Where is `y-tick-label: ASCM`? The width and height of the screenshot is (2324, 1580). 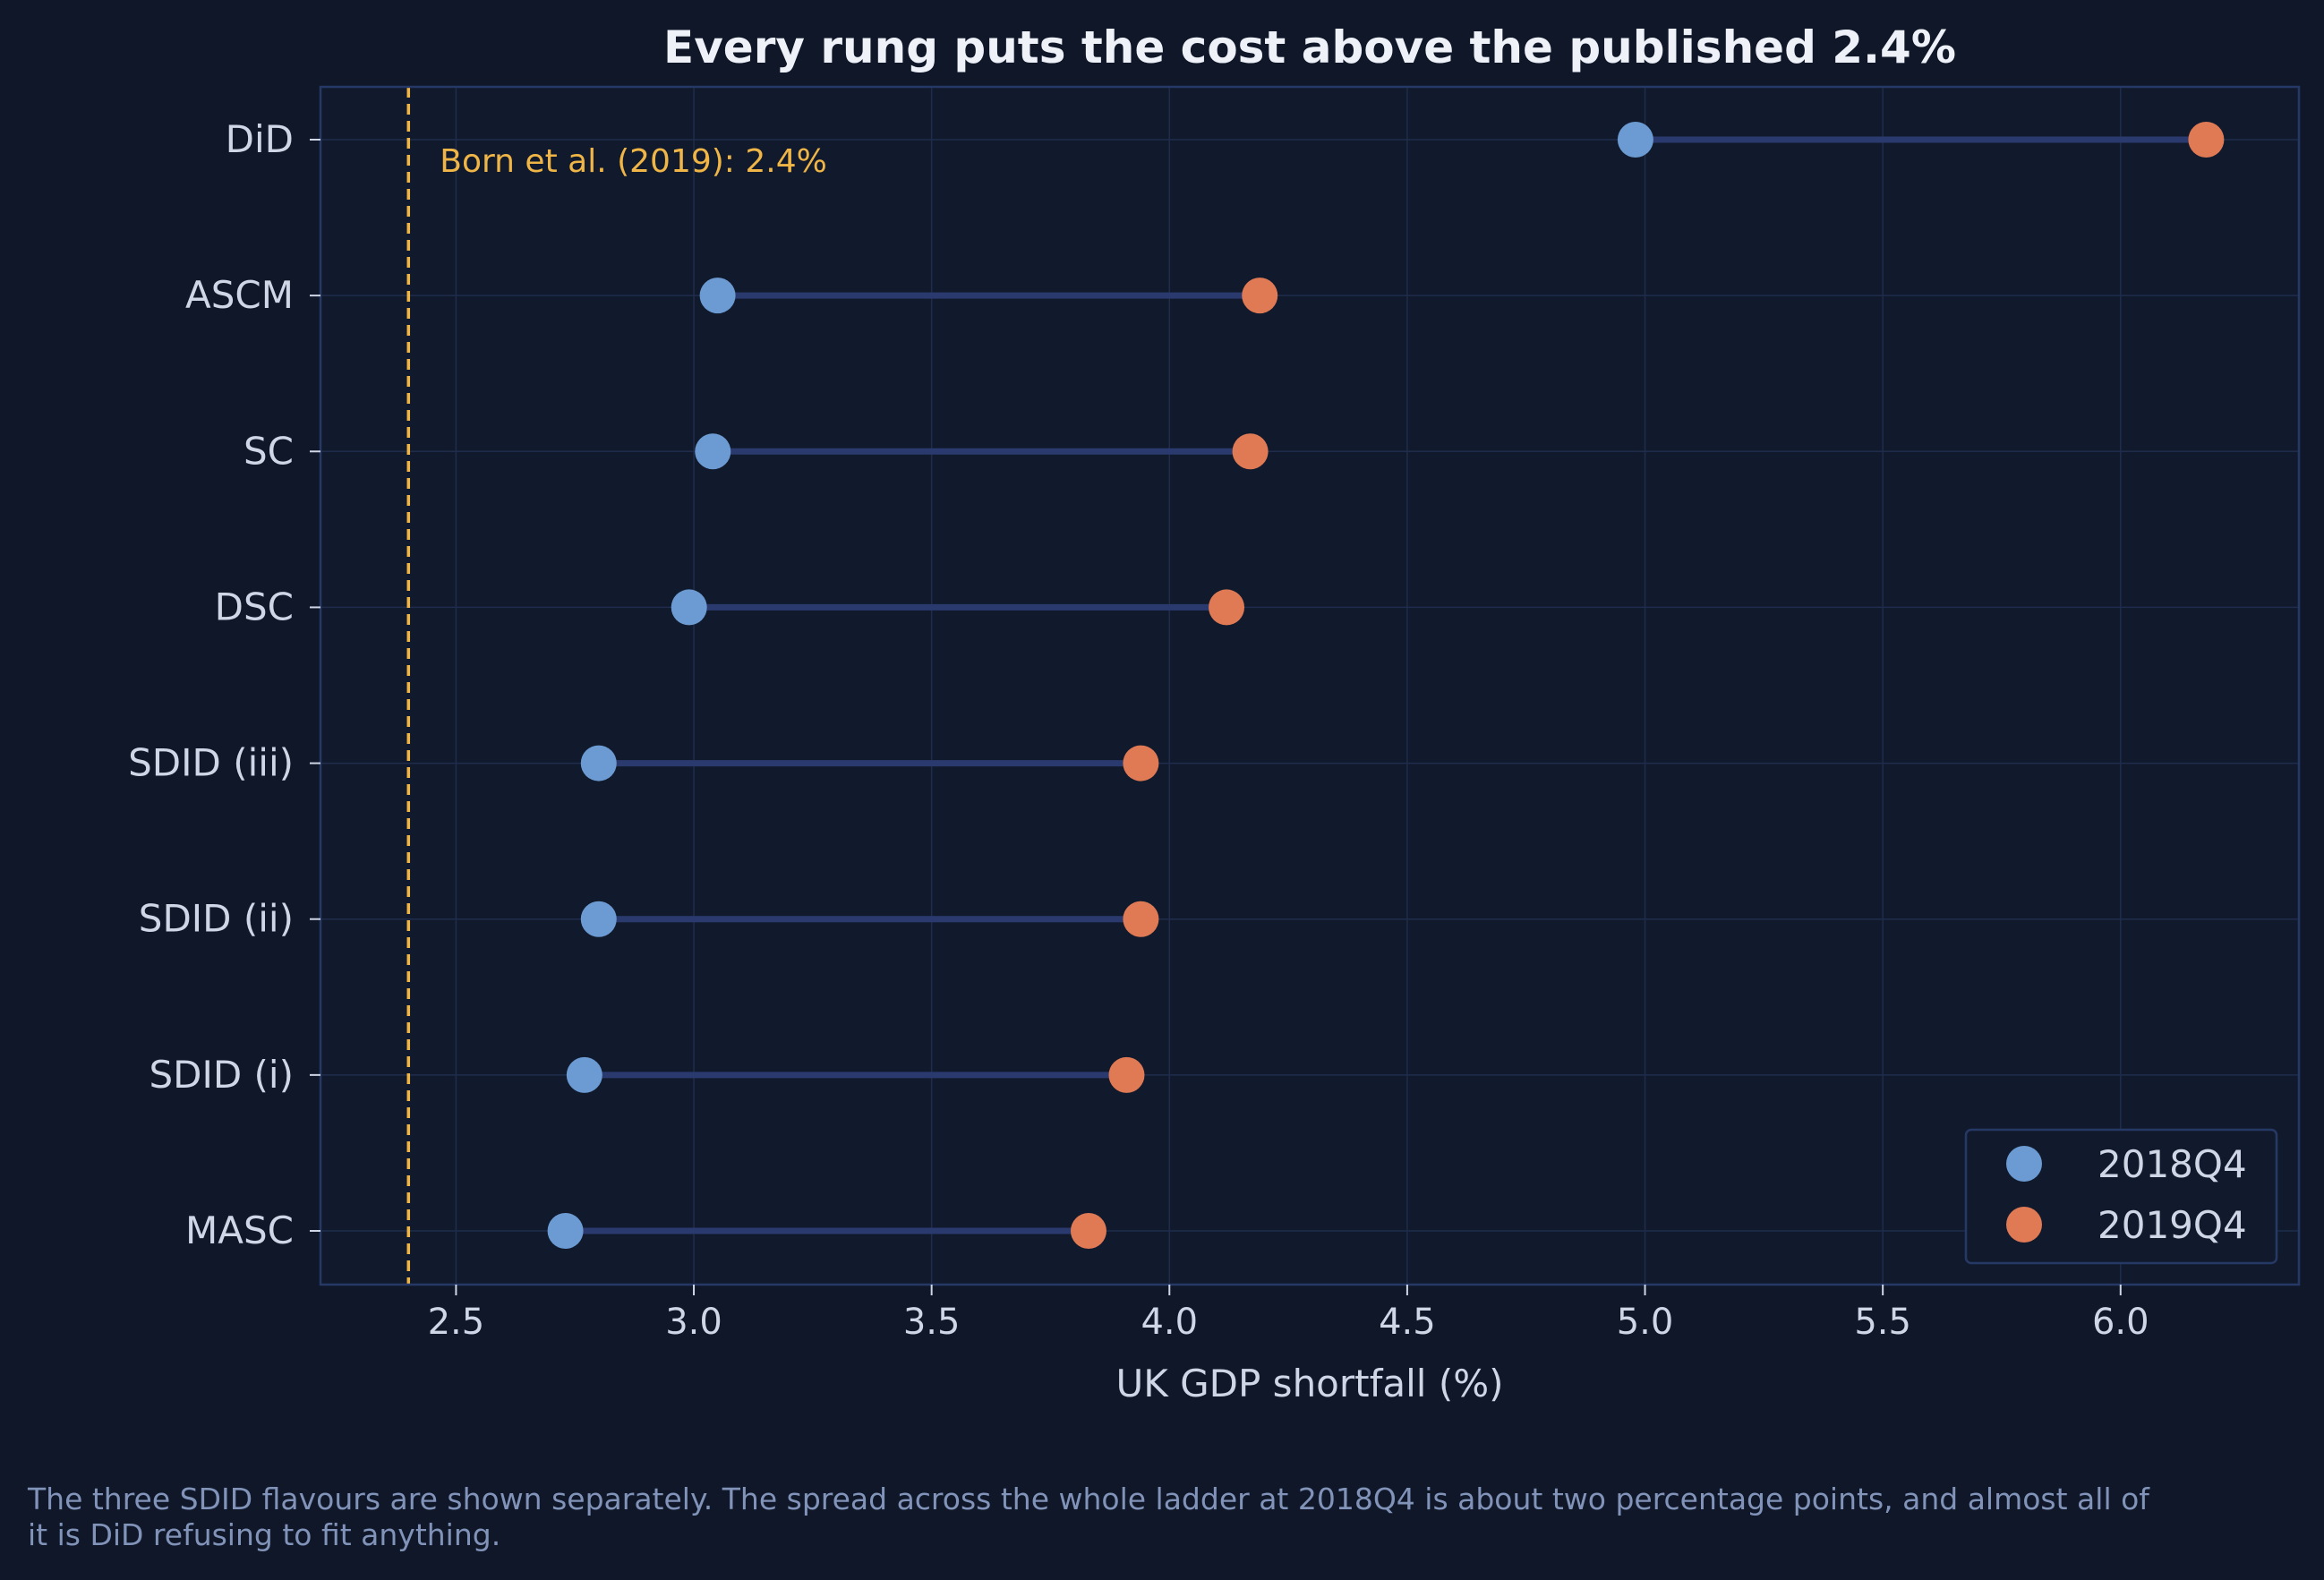
y-tick-label: ASCM is located at coordinates (239, 295).